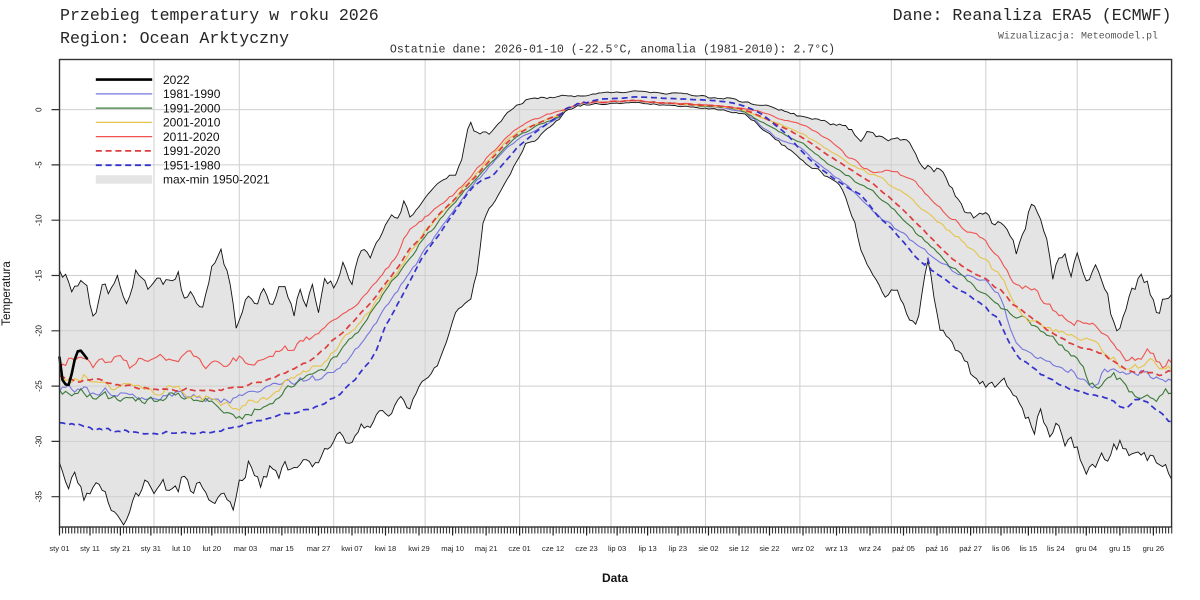 This screenshot has height=600, width=1200. What do you see at coordinates (586, 548) in the screenshot?
I see `svg-text: cze 23` at bounding box center [586, 548].